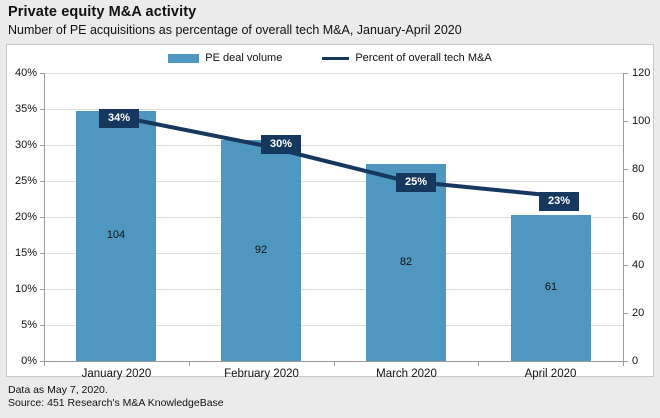 Image resolution: width=660 pixels, height=418 pixels. What do you see at coordinates (281, 144) in the screenshot?
I see `point-label: 30%` at bounding box center [281, 144].